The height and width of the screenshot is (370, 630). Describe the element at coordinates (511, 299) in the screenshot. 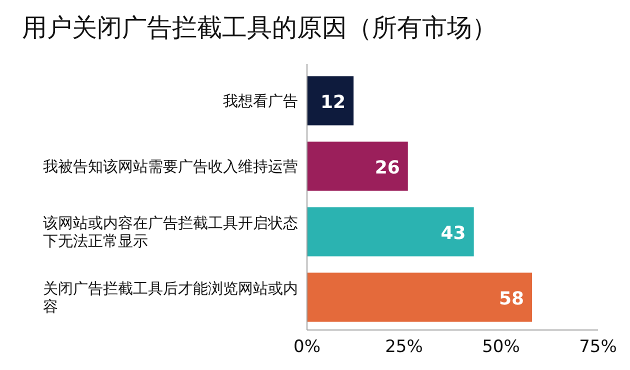

I see `data-label: 58` at that location.